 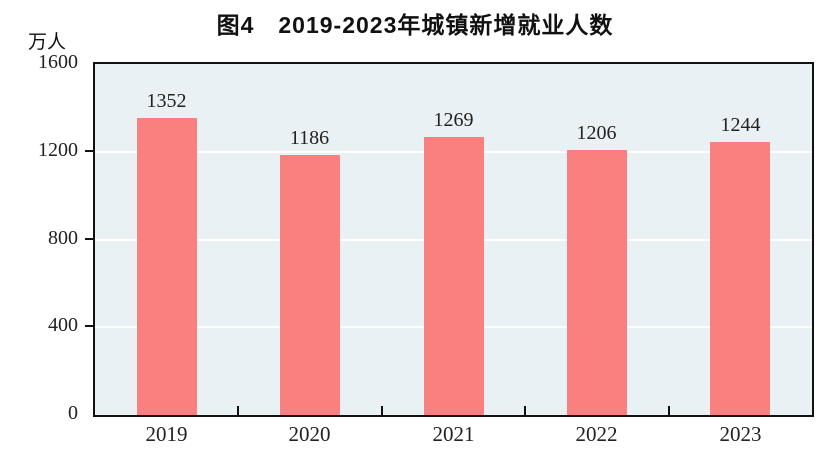 What do you see at coordinates (73, 413) in the screenshot?
I see `y-axis-tick-label: 0` at bounding box center [73, 413].